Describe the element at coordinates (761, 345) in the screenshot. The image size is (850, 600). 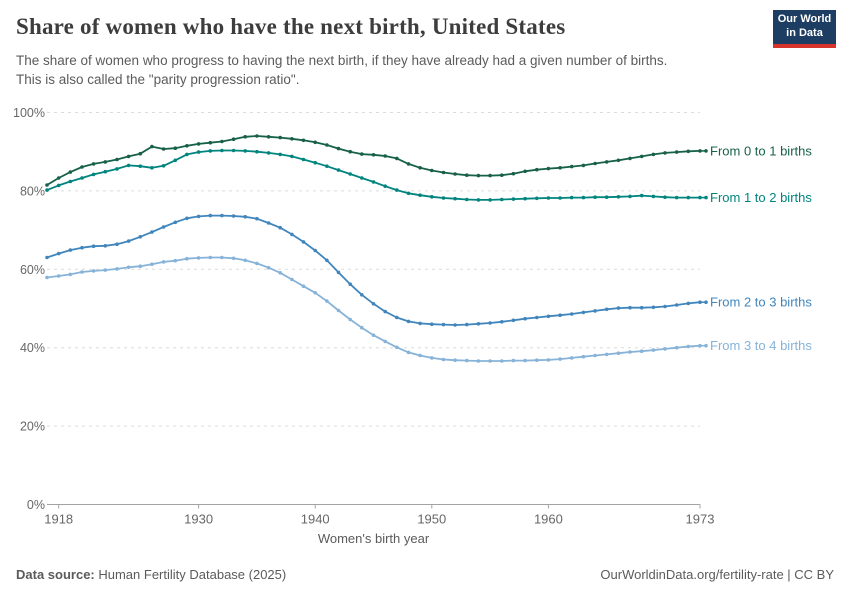
I see `legend-label-3: From 3 to 4 births` at that location.